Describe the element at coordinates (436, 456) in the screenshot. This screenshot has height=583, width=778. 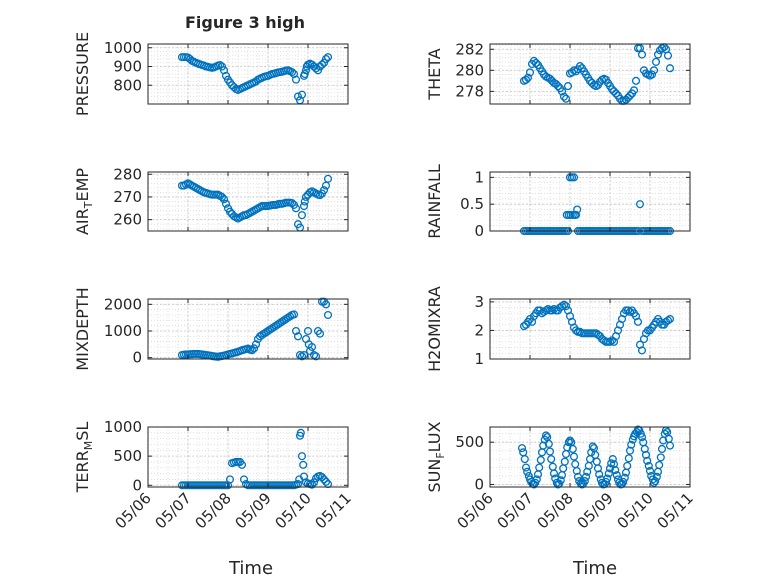
I see `y-axis-label: SUNFLUX` at that location.